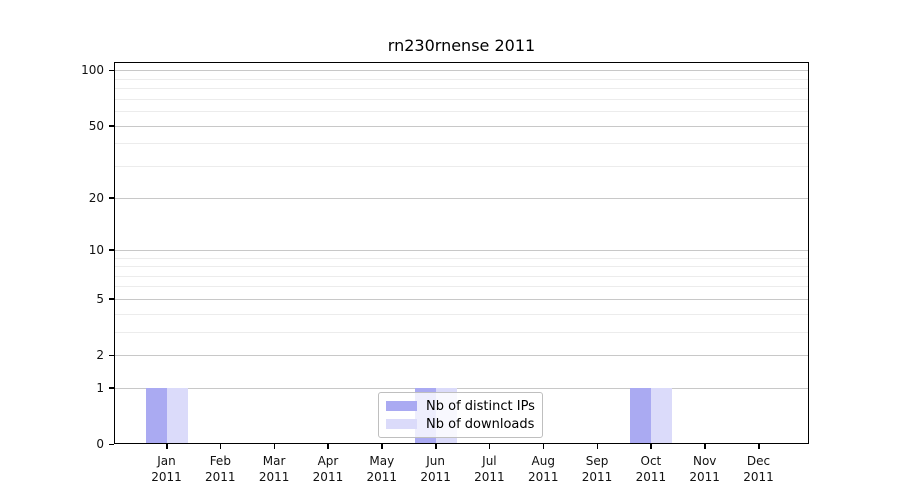  Describe the element at coordinates (100, 355) in the screenshot. I see `y-tick-label: 2` at that location.